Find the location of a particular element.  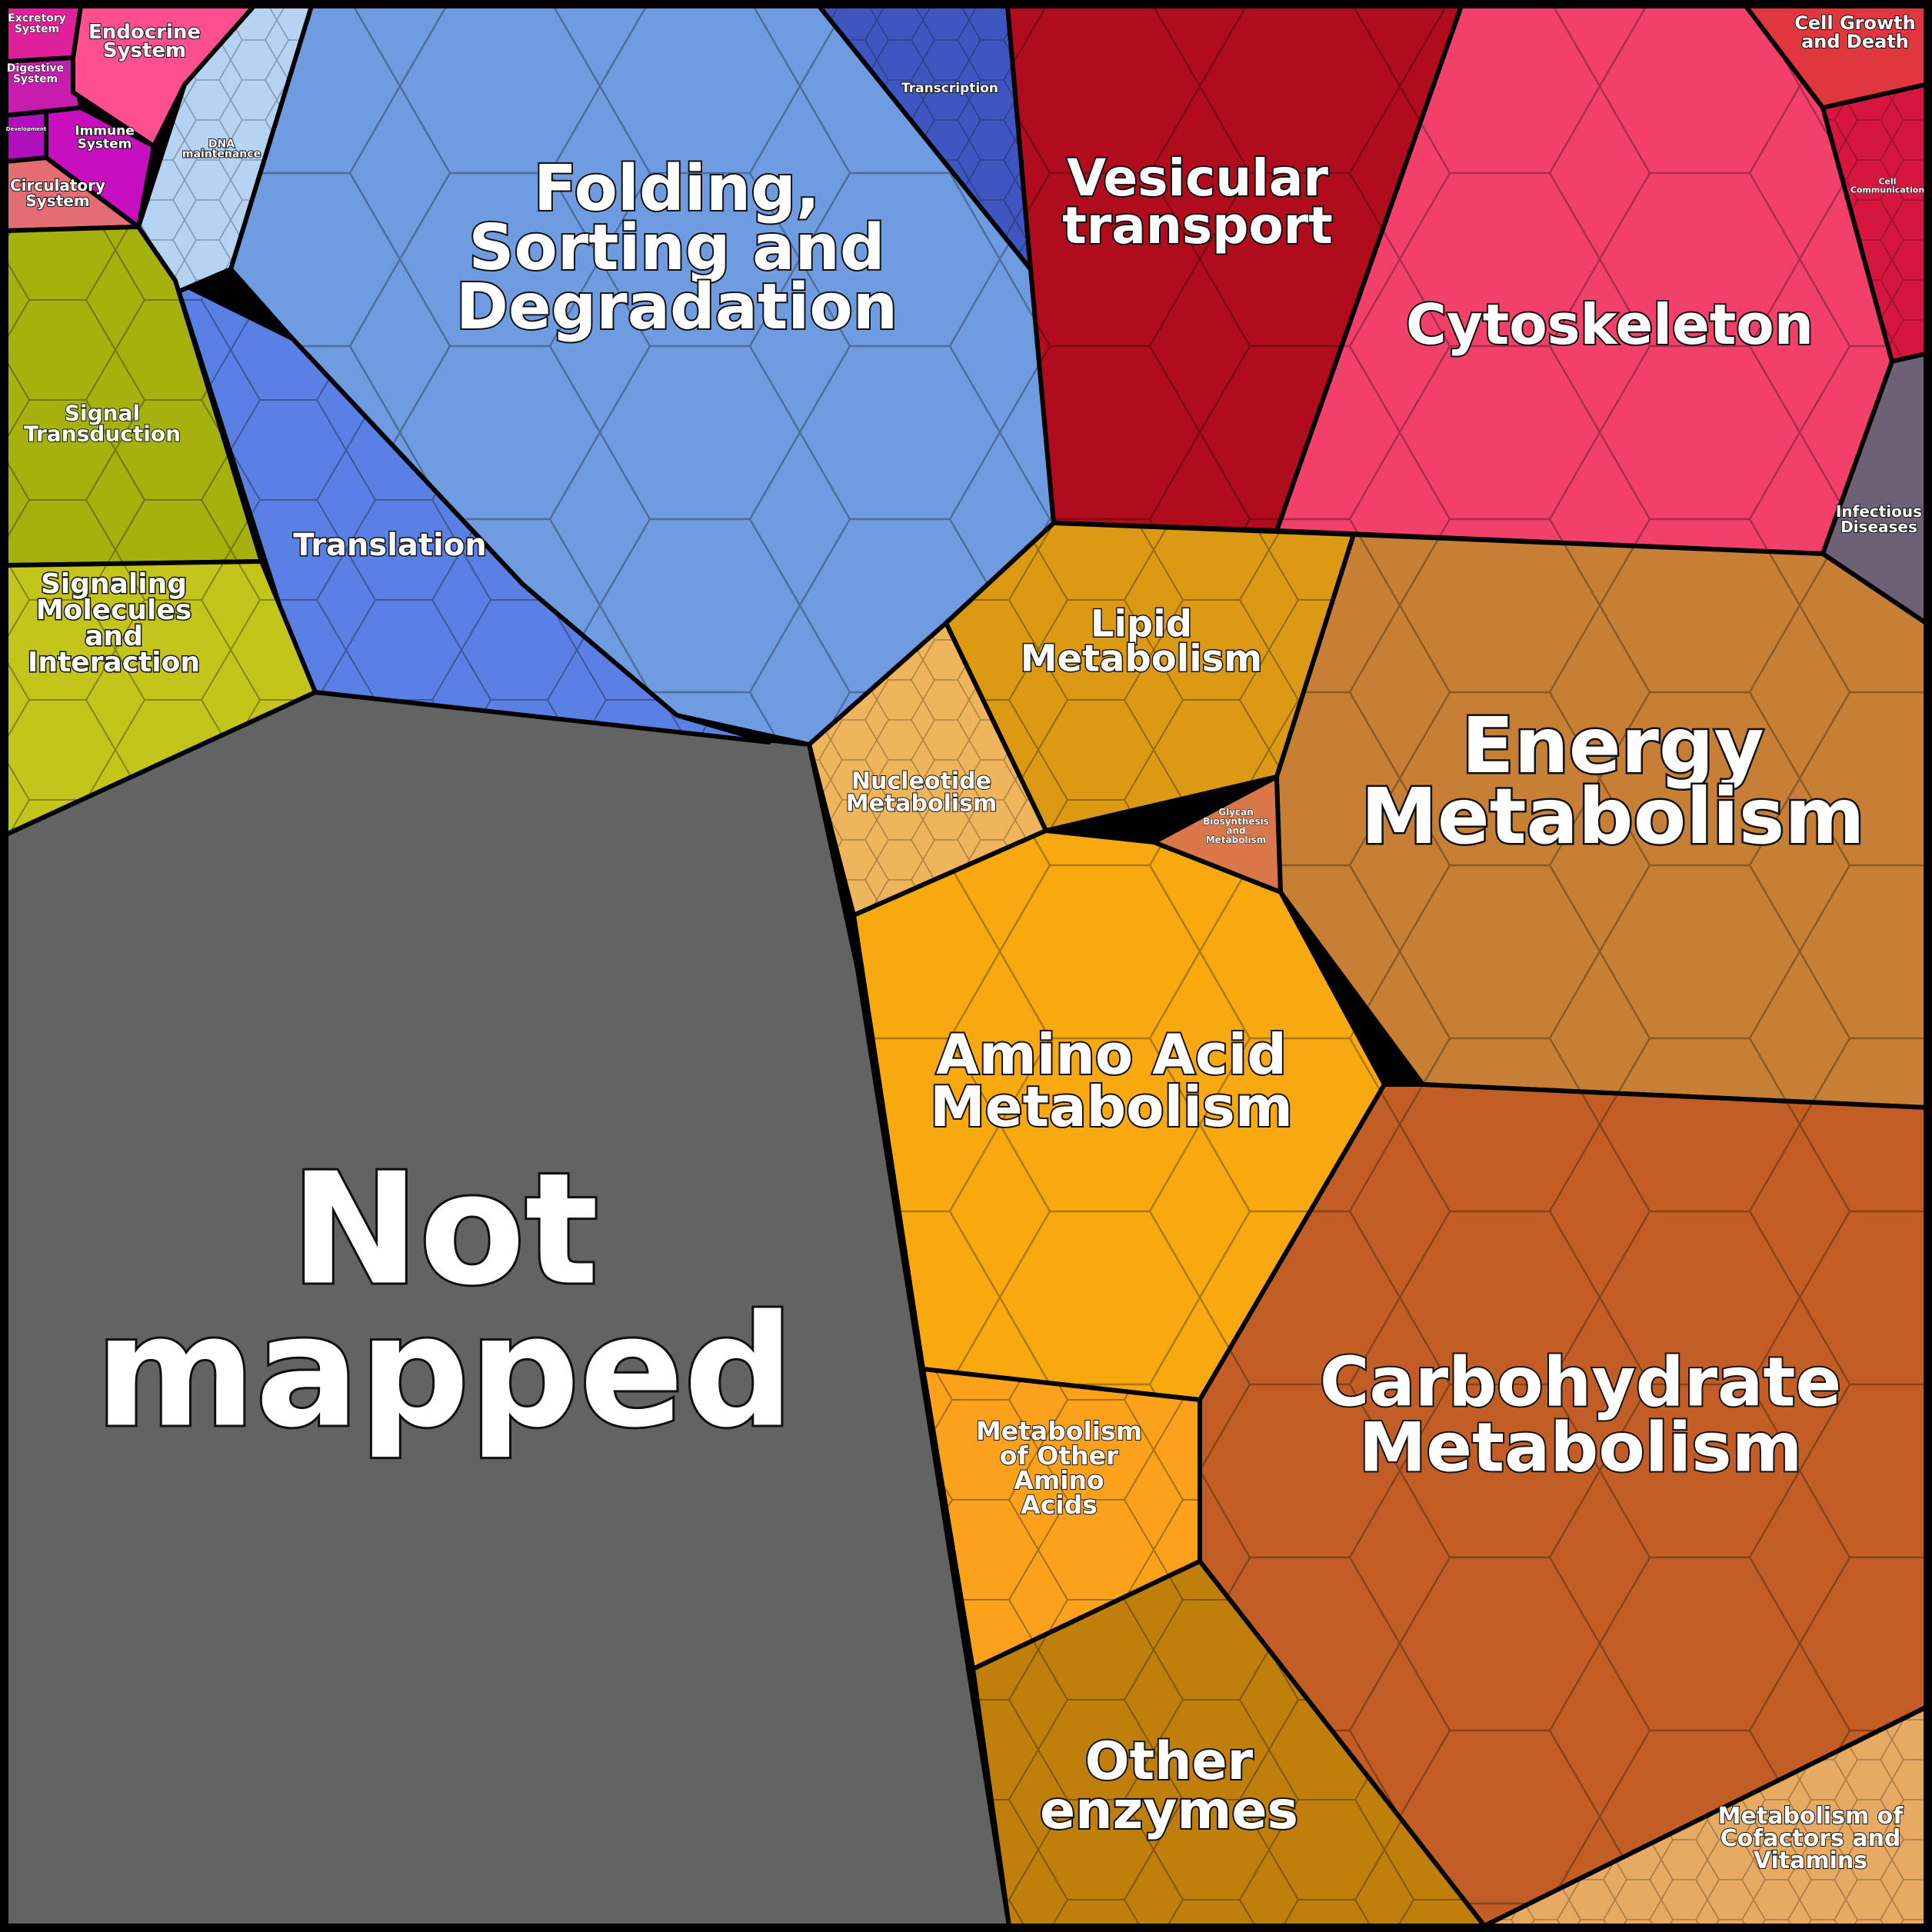

label-line: DNA is located at coordinates (221, 144).